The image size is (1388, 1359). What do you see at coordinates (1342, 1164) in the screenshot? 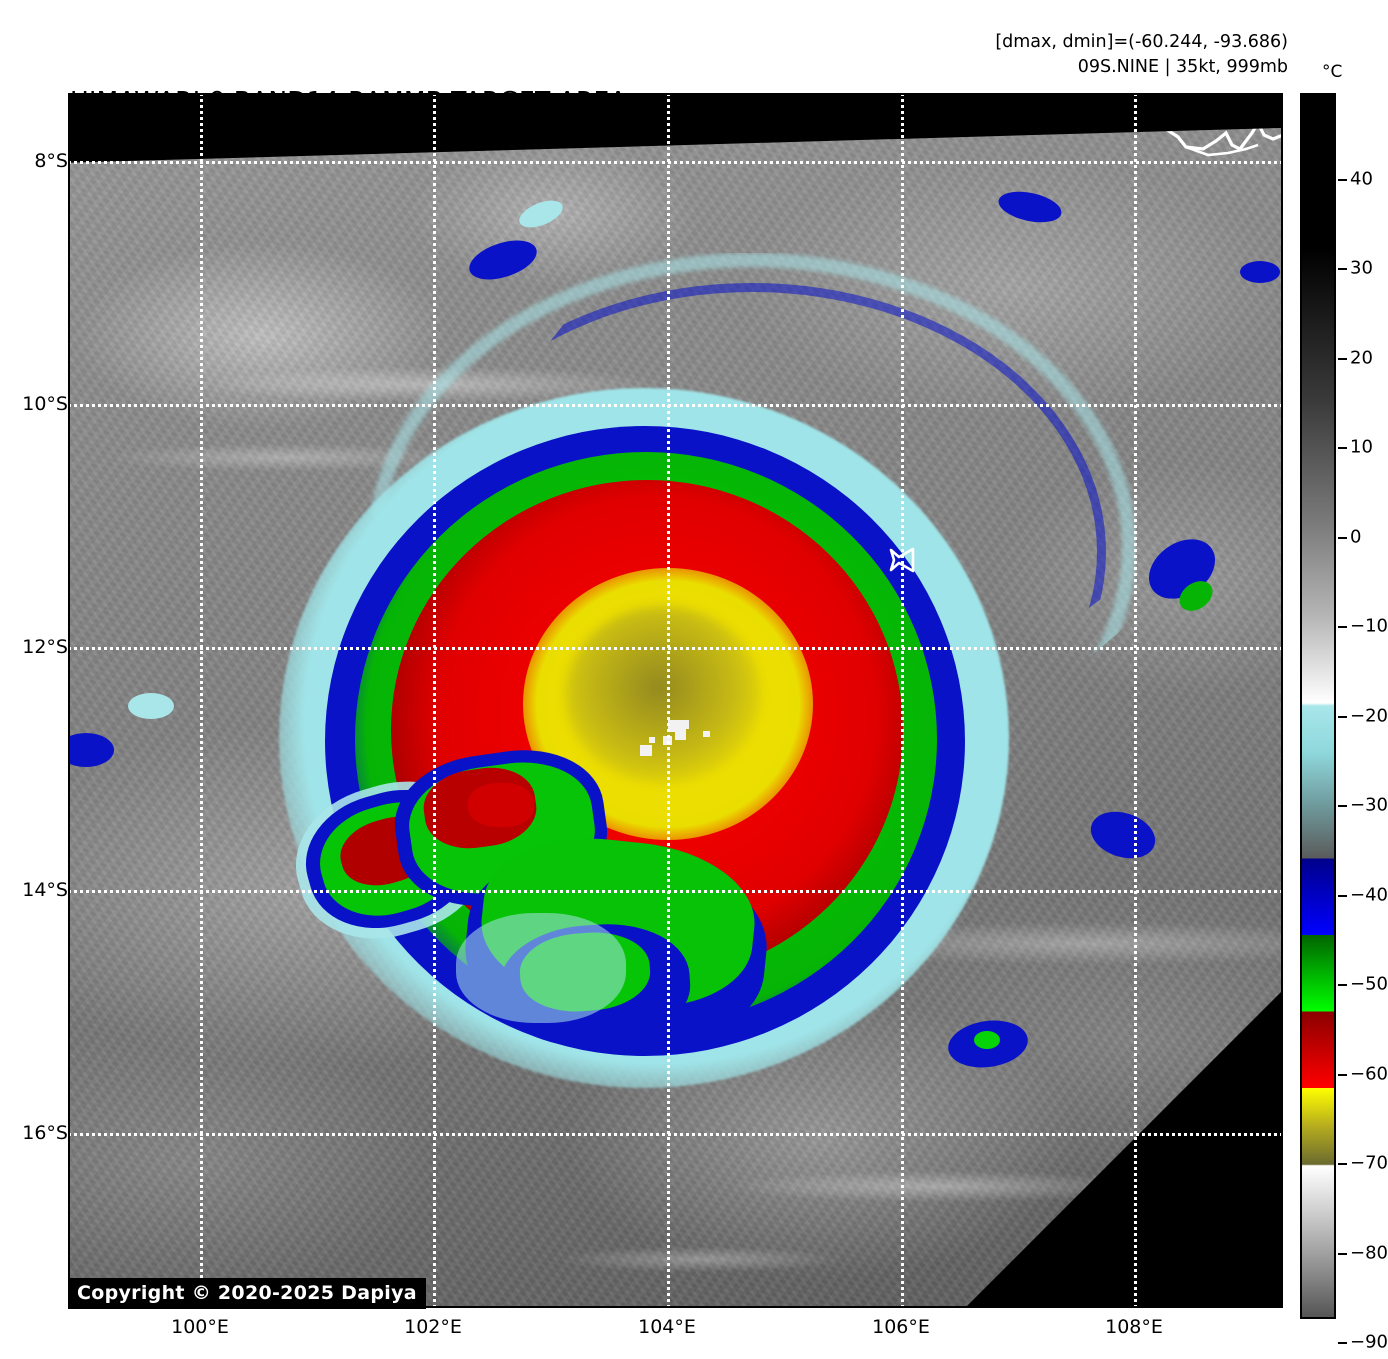
I see `cb-tick-m70` at bounding box center [1342, 1164].